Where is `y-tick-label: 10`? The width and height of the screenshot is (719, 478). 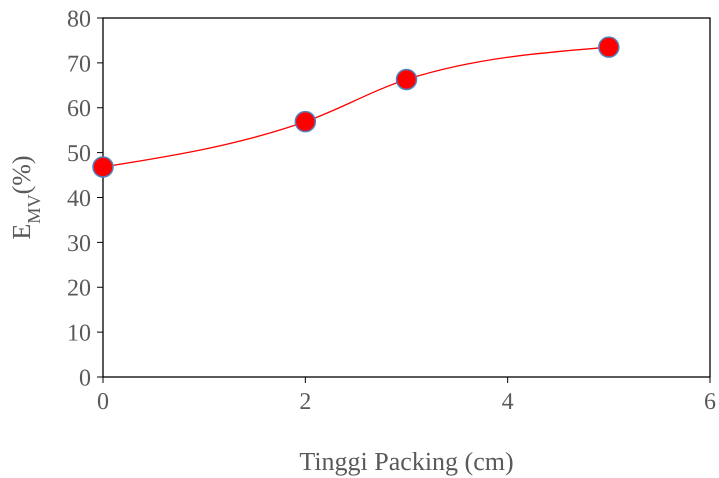
y-tick-label: 10 is located at coordinates (79, 333).